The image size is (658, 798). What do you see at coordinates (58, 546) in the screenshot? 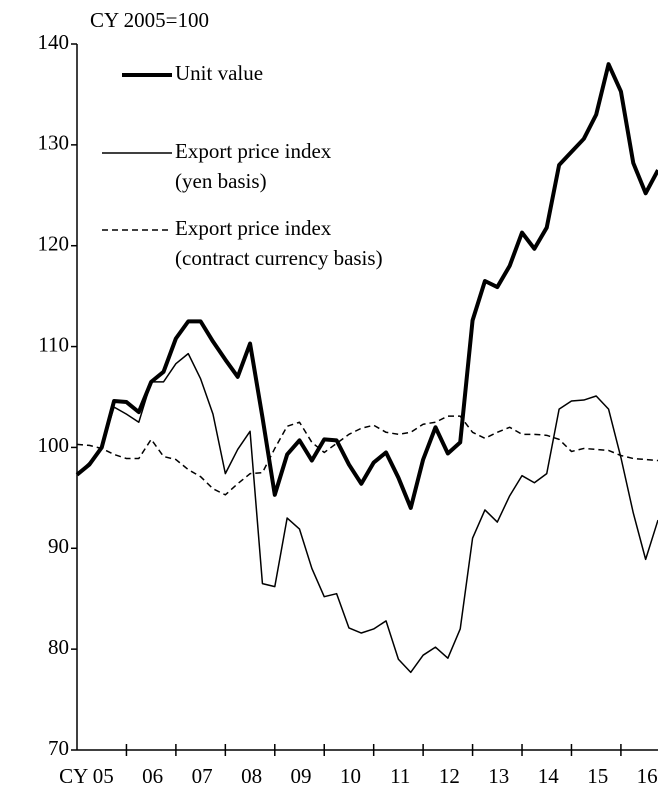
I see `y-tick-label: 90` at bounding box center [58, 546].